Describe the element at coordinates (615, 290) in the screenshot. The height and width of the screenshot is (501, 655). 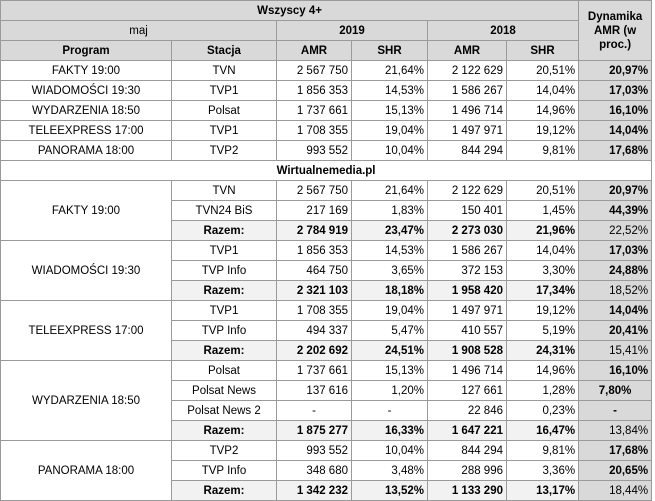
I see `dynamics-cell: 18,52%` at that location.